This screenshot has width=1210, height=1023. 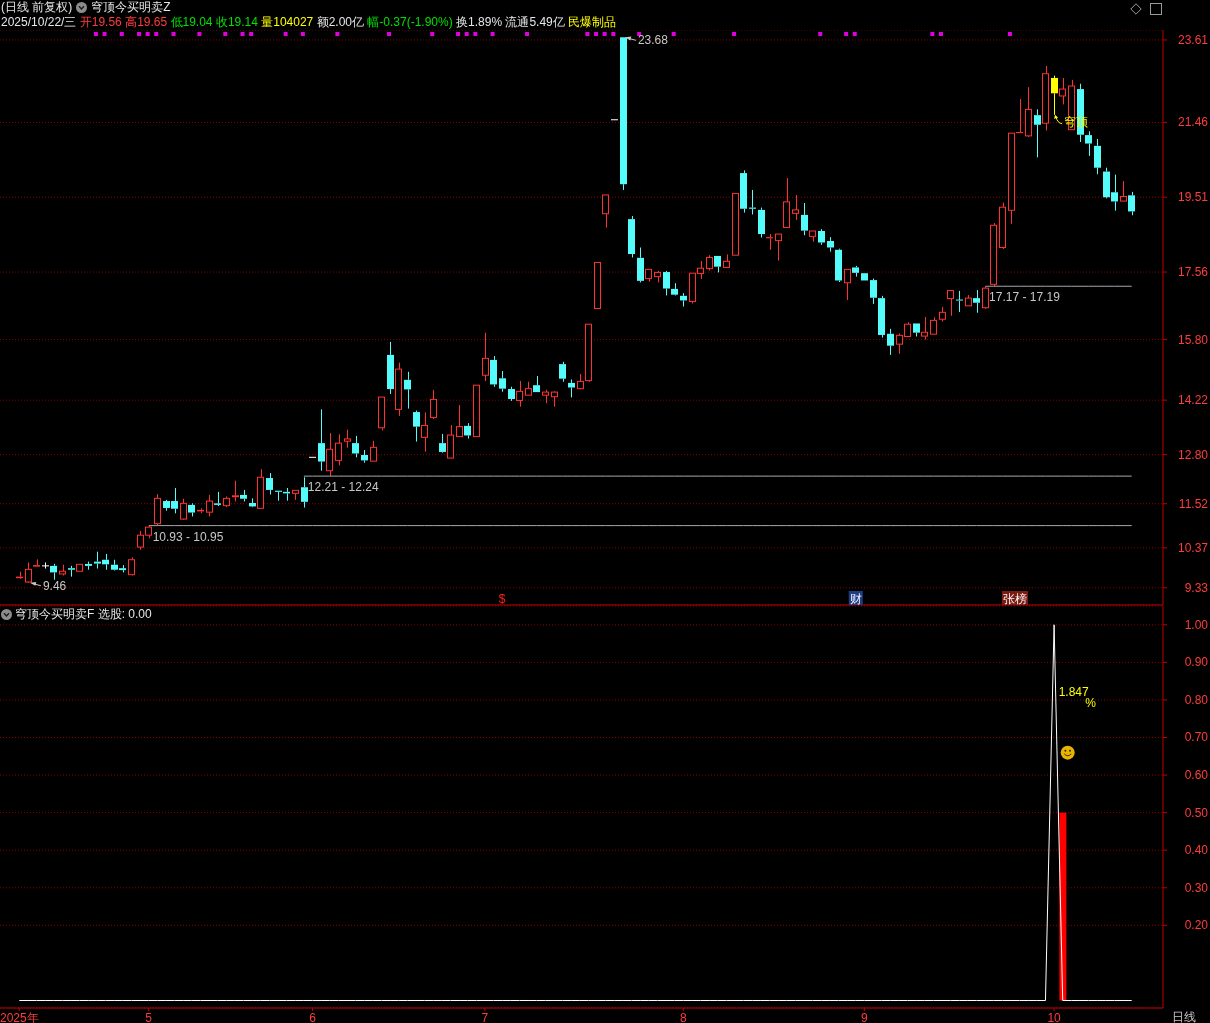 What do you see at coordinates (1196, 699) in the screenshot?
I see `y-tick-label: 0.80` at bounding box center [1196, 699].